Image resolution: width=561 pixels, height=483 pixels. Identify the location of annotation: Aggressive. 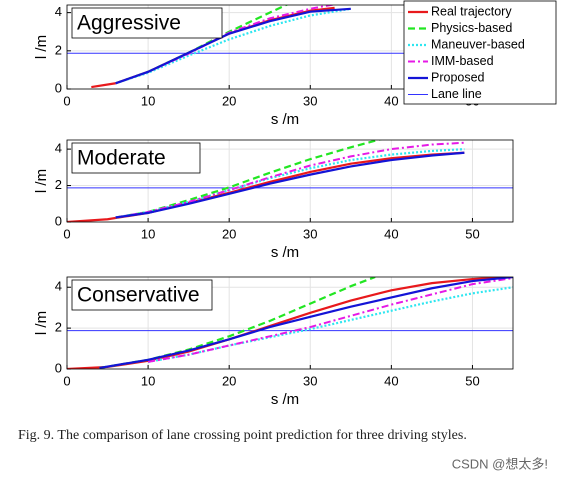
(129, 23).